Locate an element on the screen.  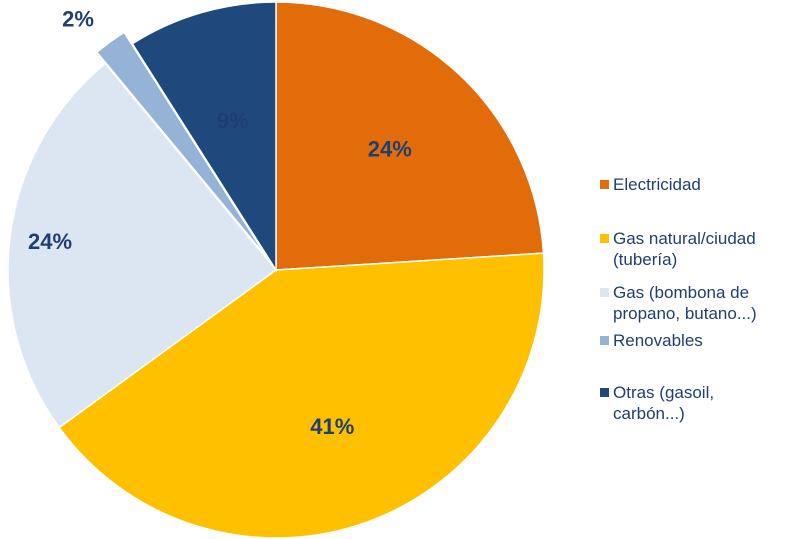
slice-value-label: 41% is located at coordinates (332, 426).